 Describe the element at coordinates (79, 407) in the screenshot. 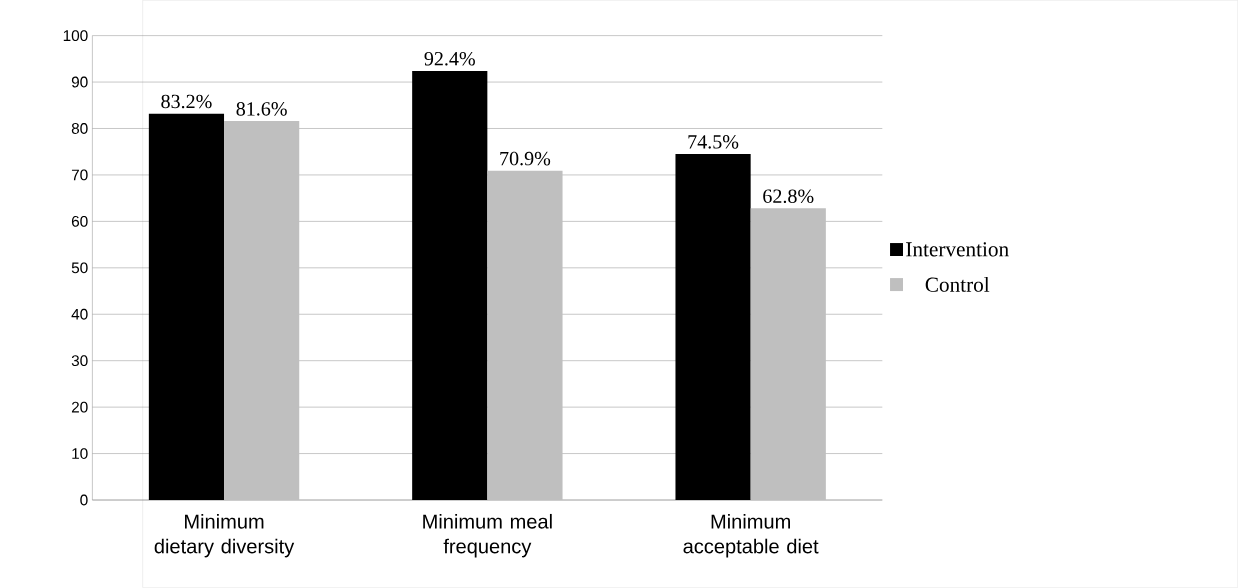

I see `y-tick-label: 20` at that location.